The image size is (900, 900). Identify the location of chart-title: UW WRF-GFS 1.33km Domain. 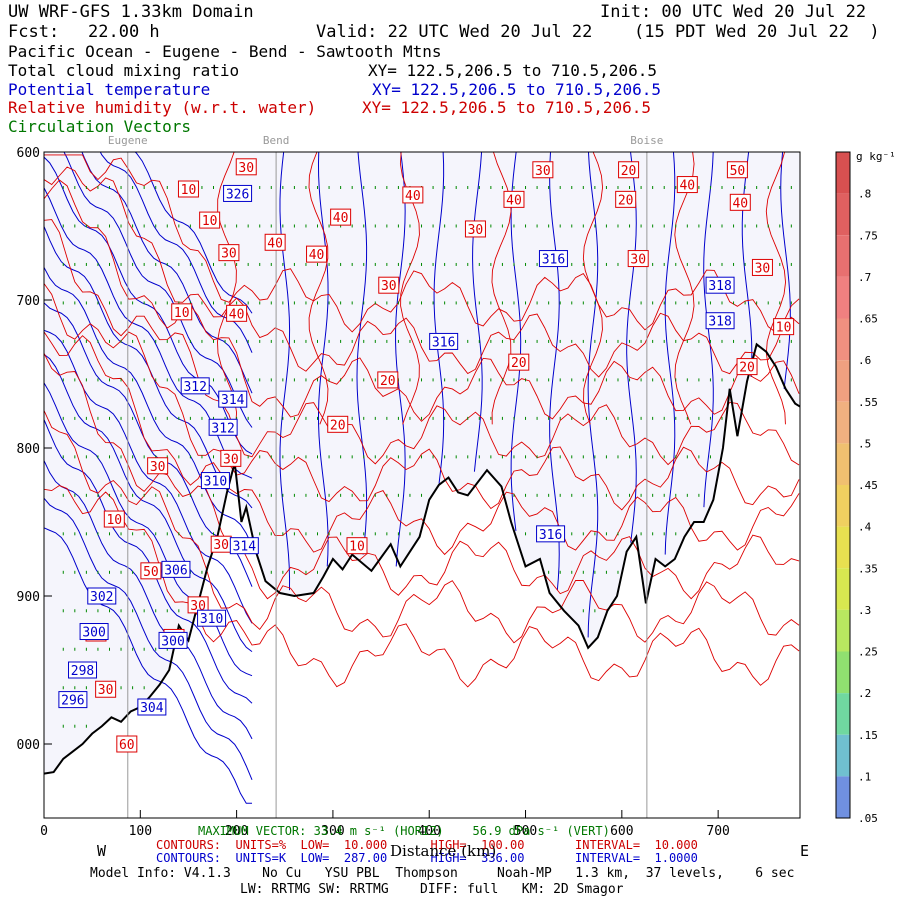
(131, 12).